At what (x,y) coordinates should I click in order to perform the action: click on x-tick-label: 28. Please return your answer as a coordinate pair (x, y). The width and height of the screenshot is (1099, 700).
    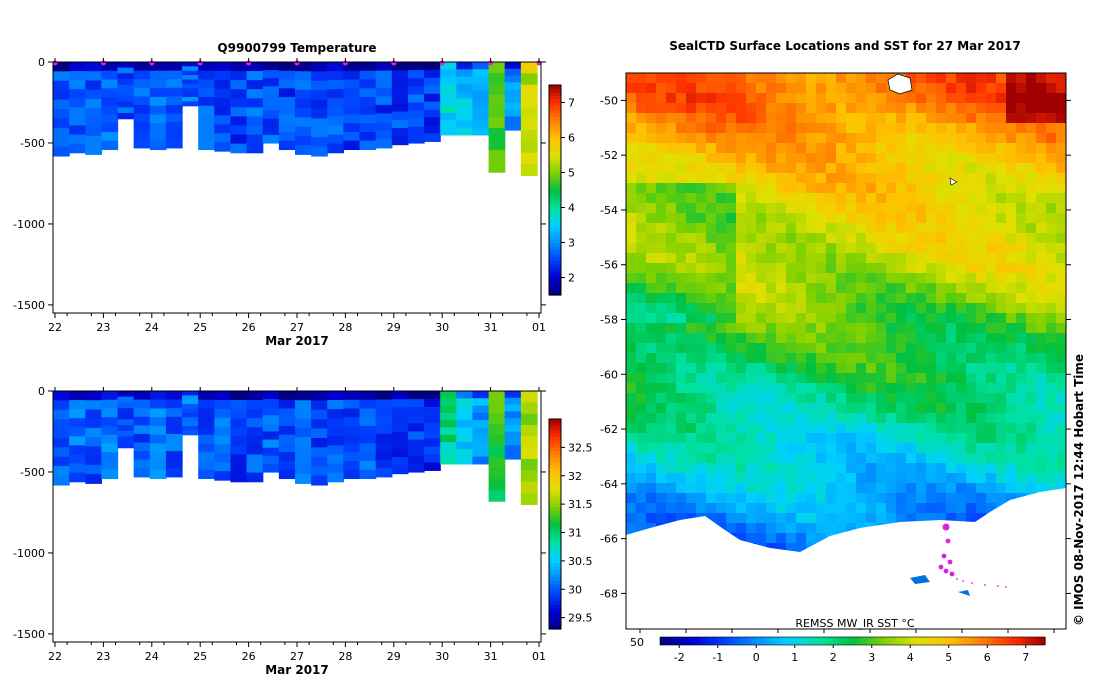
    Looking at the image, I should click on (345, 656).